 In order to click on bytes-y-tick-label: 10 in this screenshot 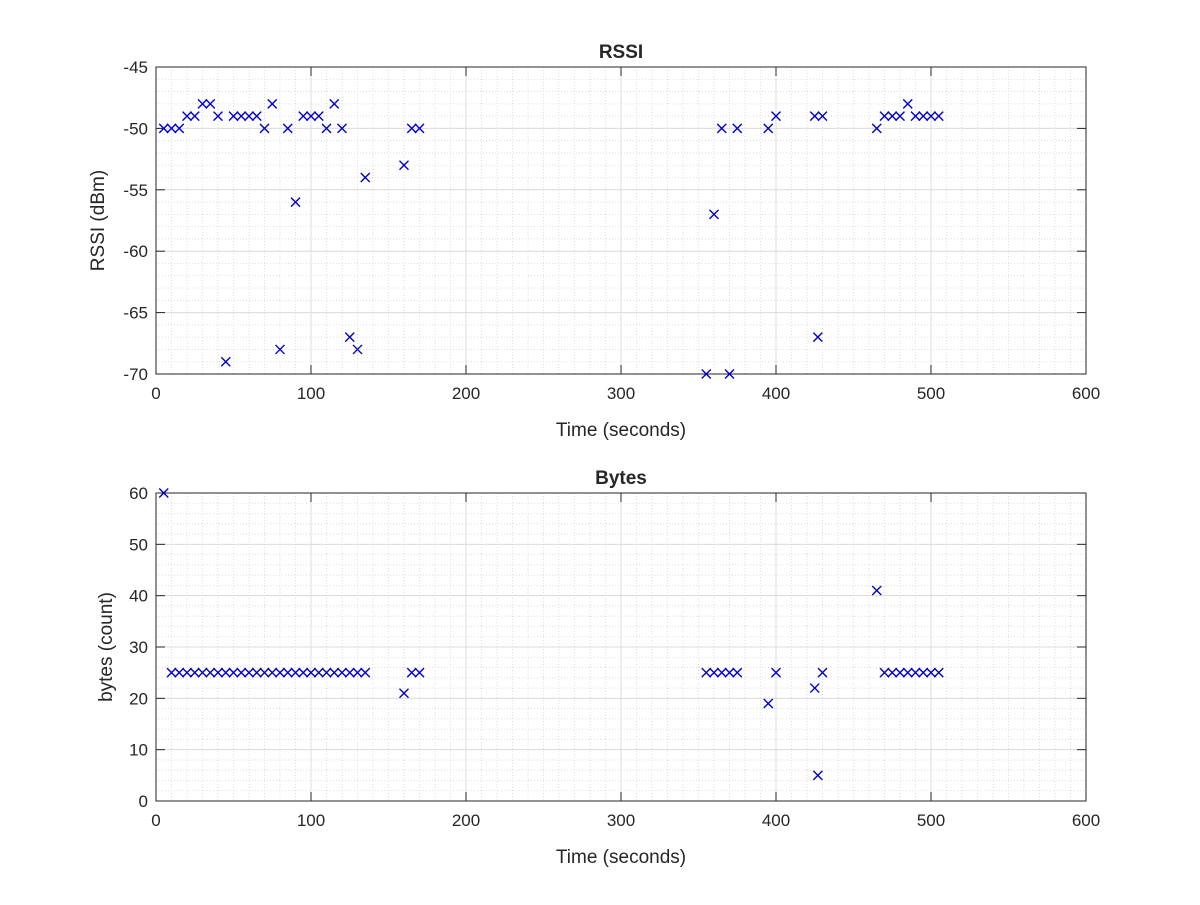, I will do `click(138, 750)`.